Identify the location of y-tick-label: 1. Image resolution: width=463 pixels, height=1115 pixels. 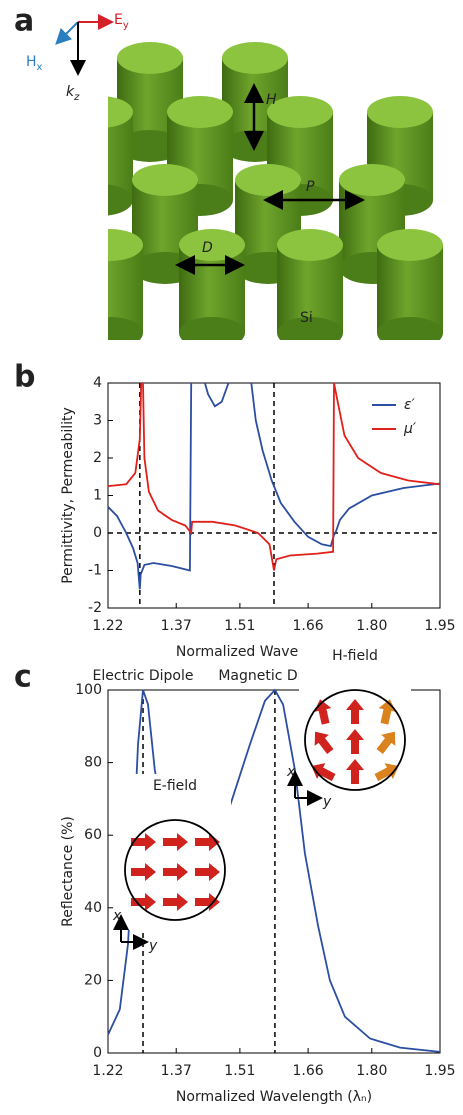
(97, 496).